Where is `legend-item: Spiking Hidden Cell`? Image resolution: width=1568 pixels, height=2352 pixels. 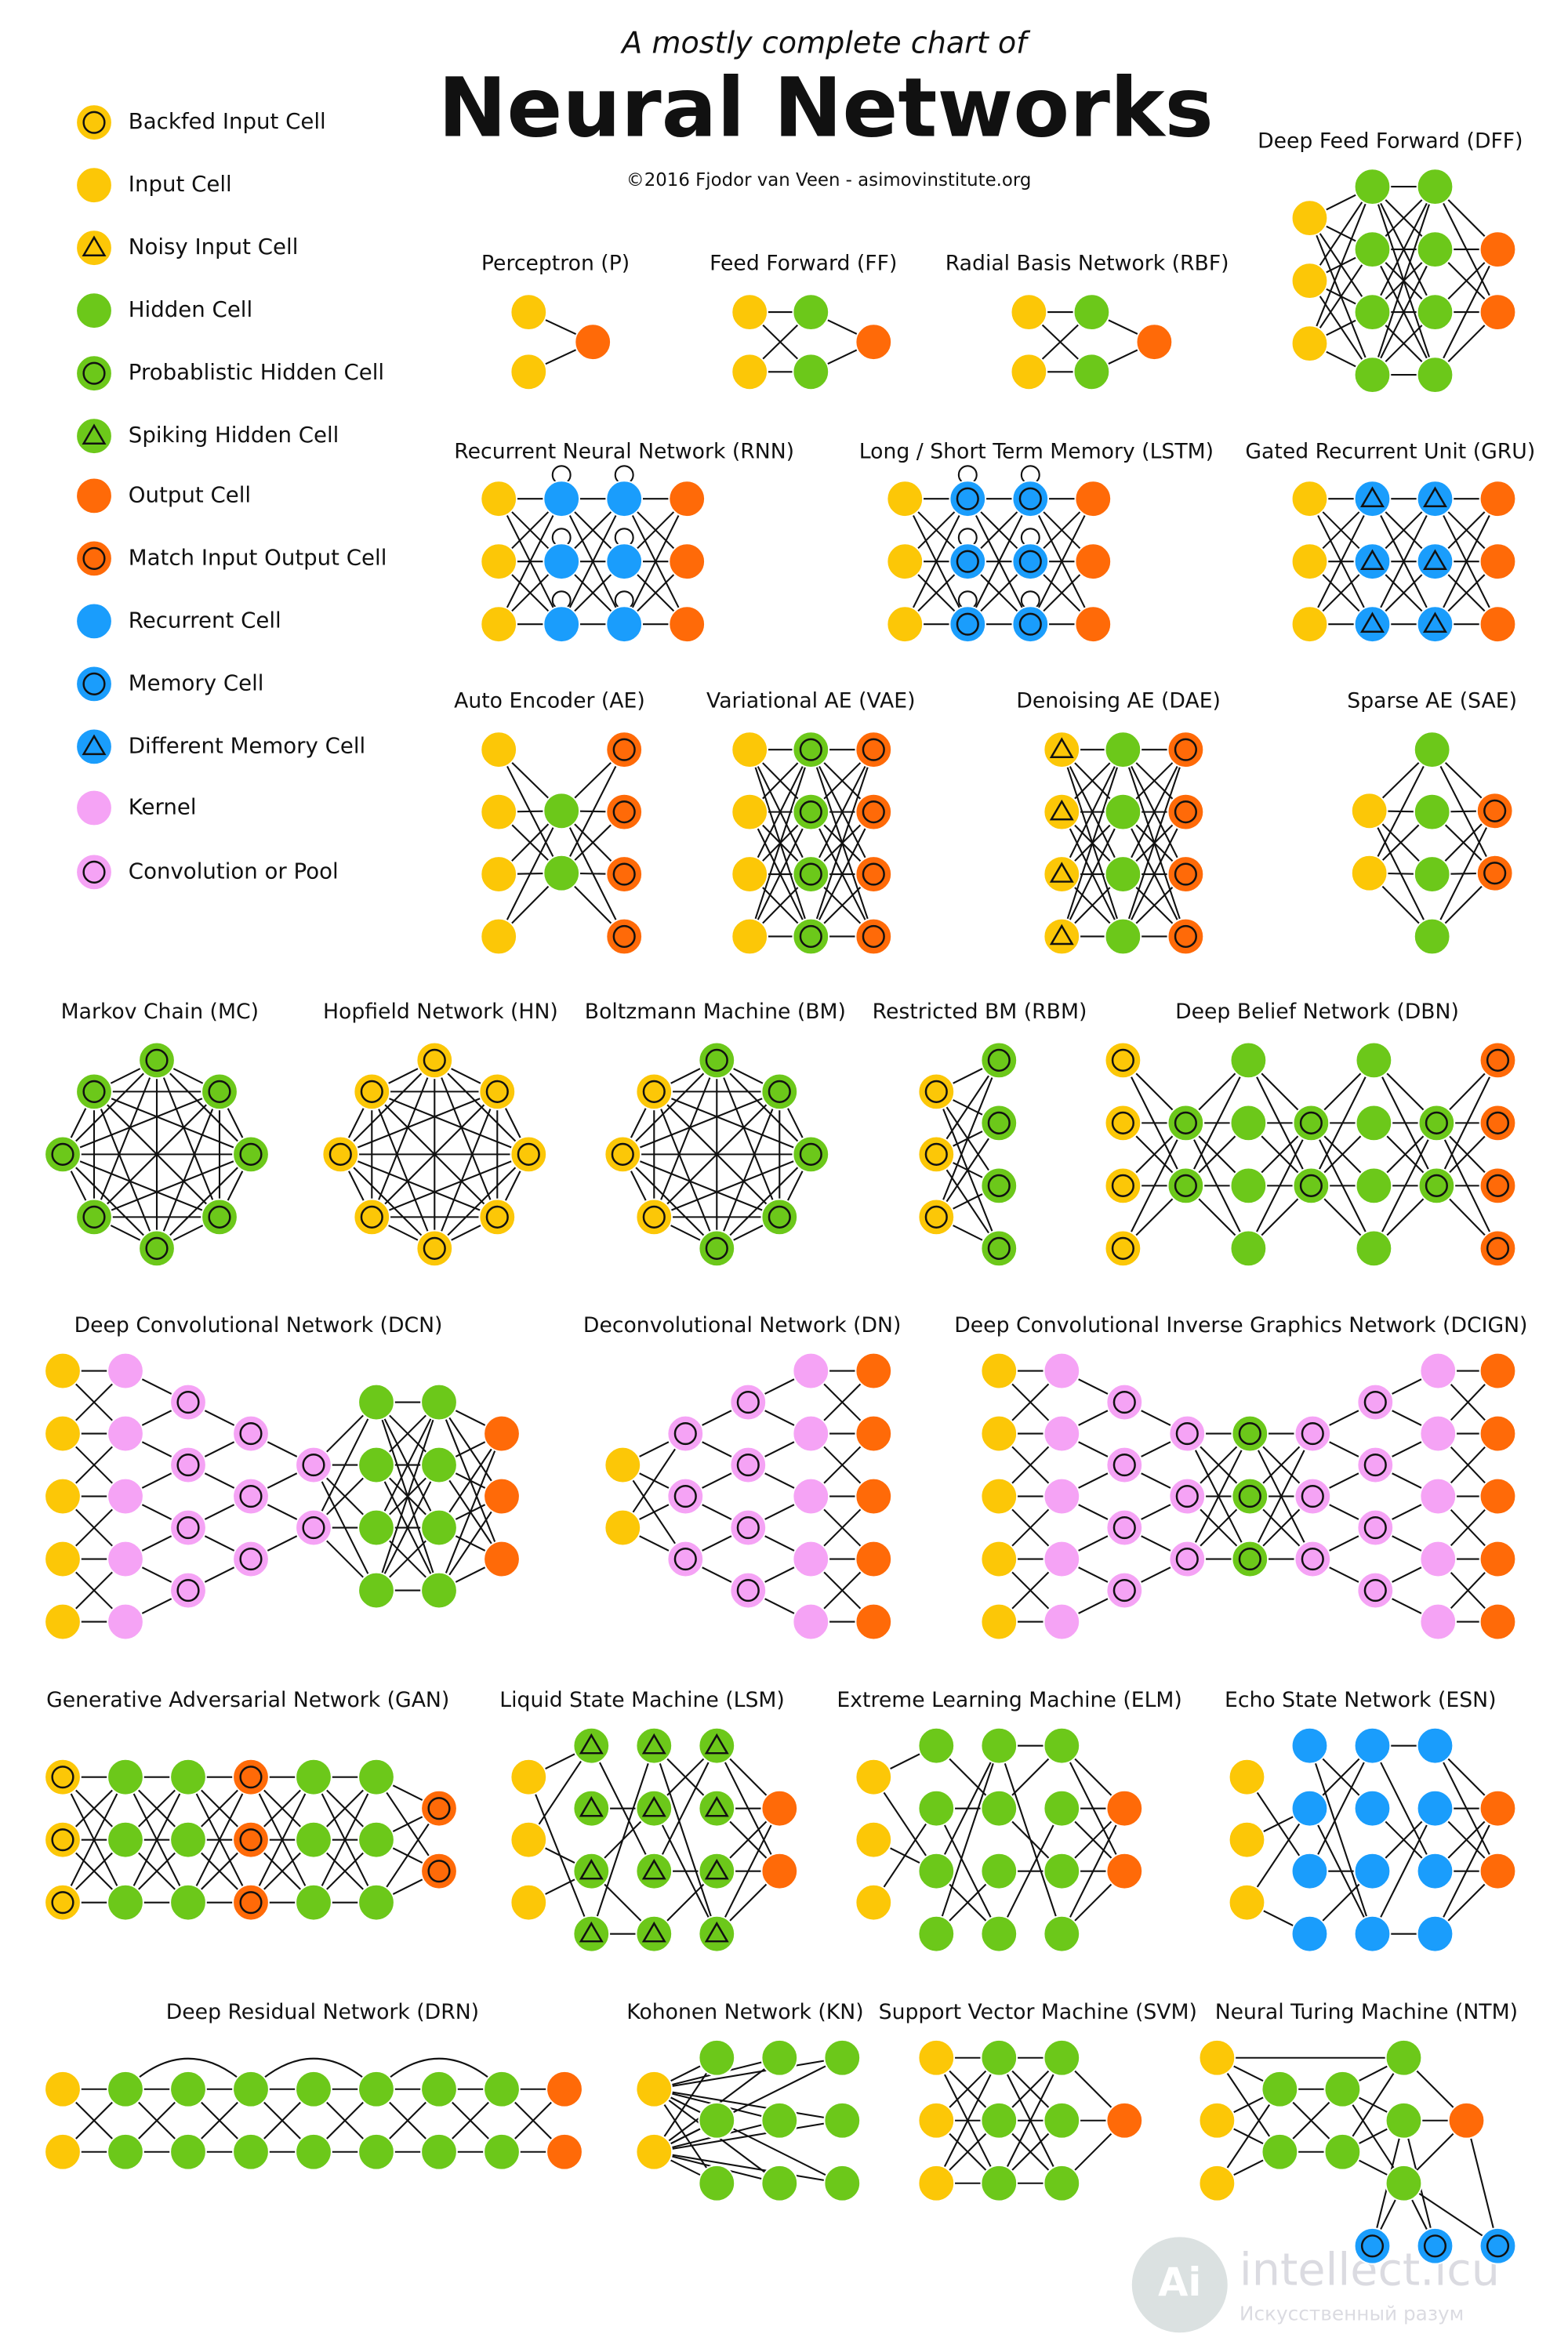
legend-item: Spiking Hidden Cell is located at coordinates (207, 436).